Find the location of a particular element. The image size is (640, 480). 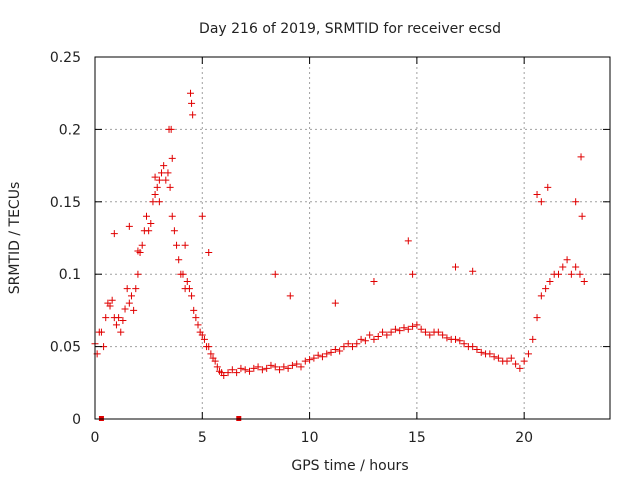

y-tick-label: 0.15 is located at coordinates (65, 203).